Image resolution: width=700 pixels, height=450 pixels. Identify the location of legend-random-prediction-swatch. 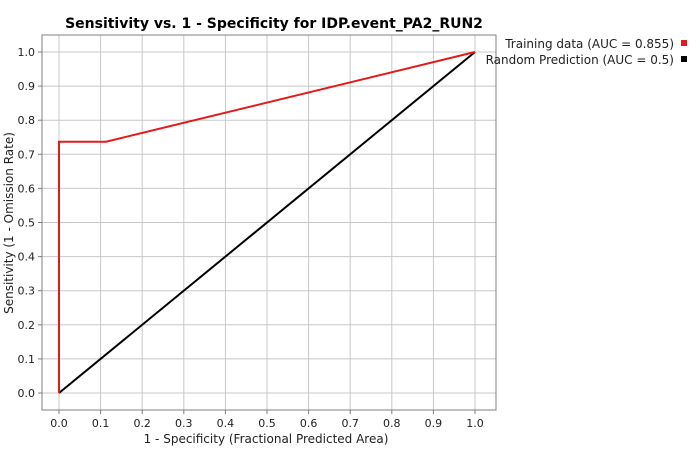
(684, 59).